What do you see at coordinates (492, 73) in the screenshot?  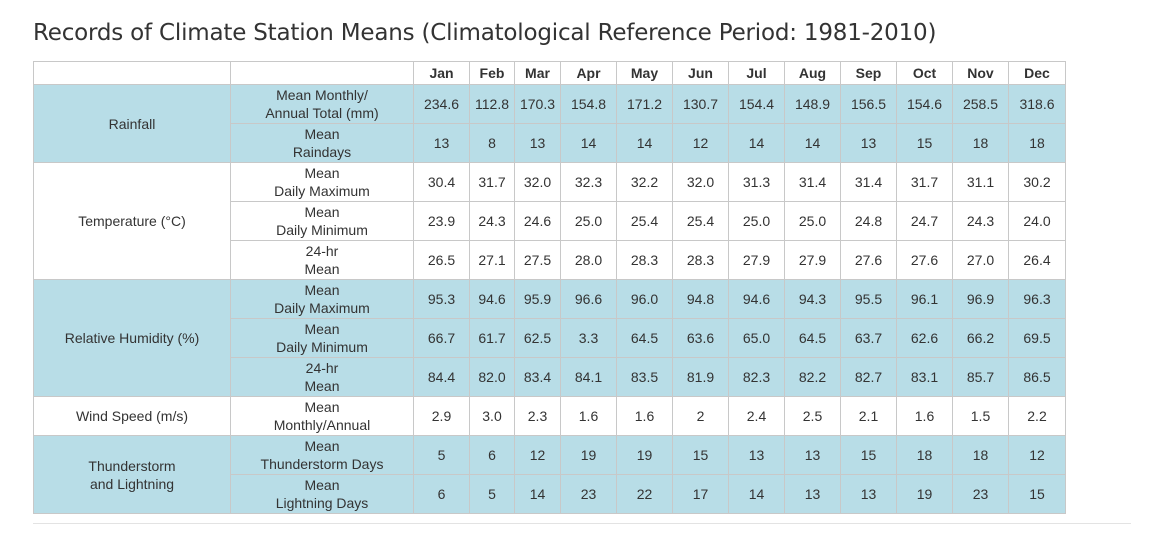 I see `month-header: Feb` at bounding box center [492, 73].